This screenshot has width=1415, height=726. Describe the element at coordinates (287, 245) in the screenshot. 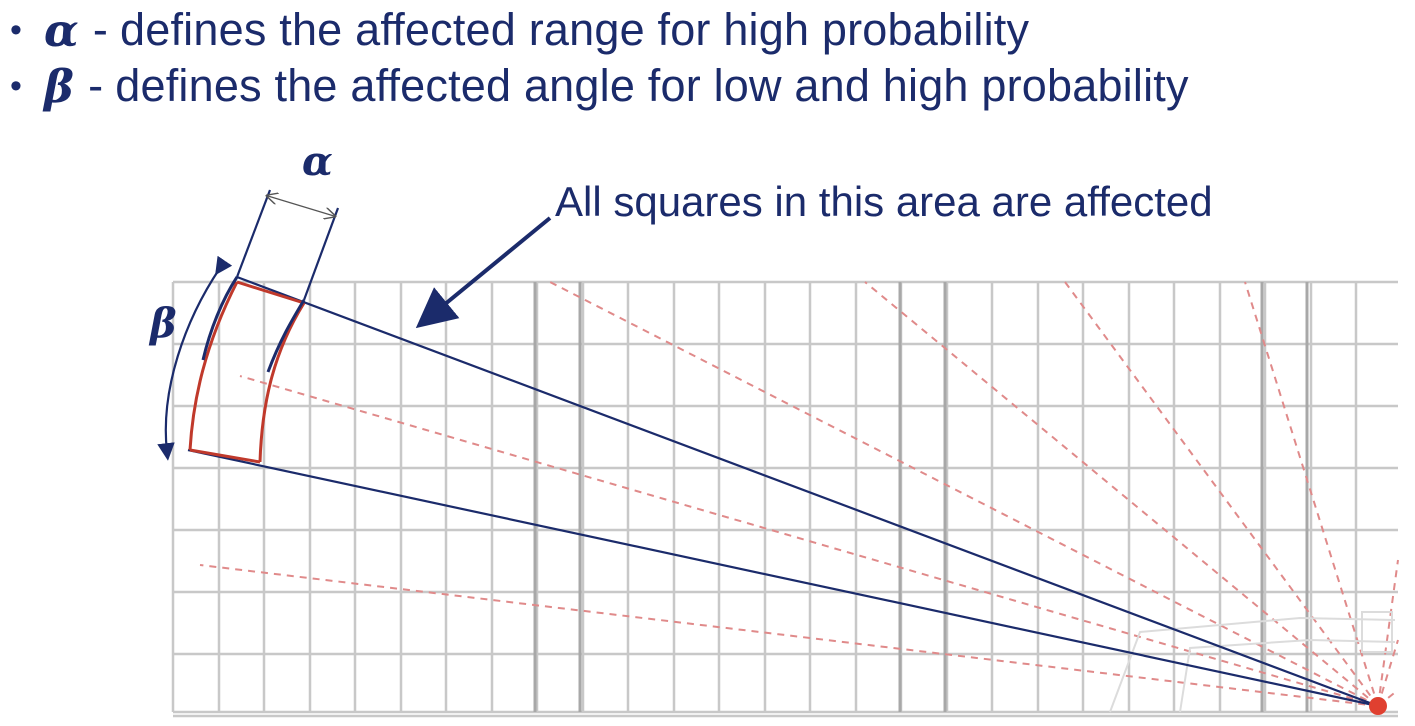

I see `alpha-dimension` at that location.